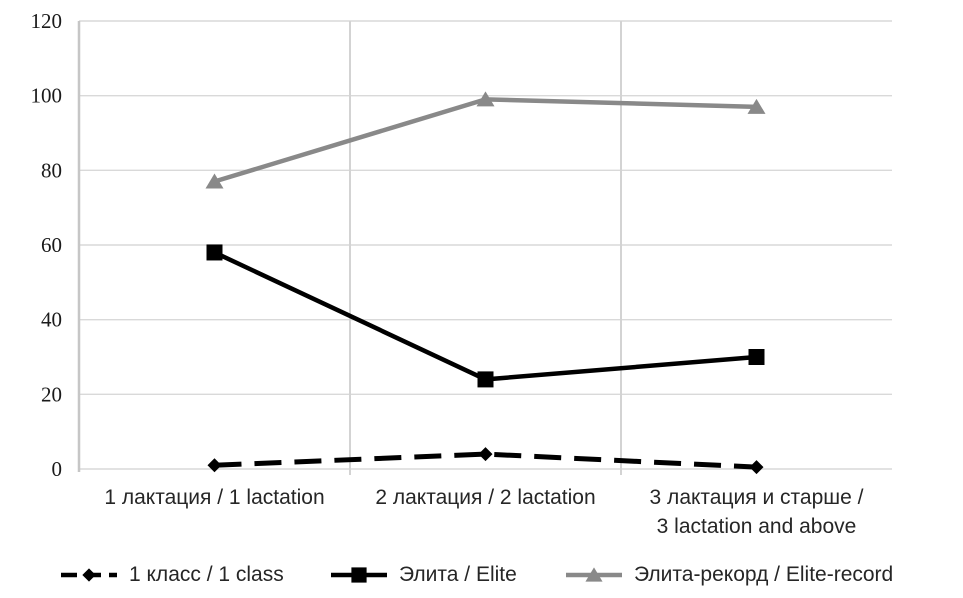  I want to click on y-tick-label: 40, so click(51, 320).